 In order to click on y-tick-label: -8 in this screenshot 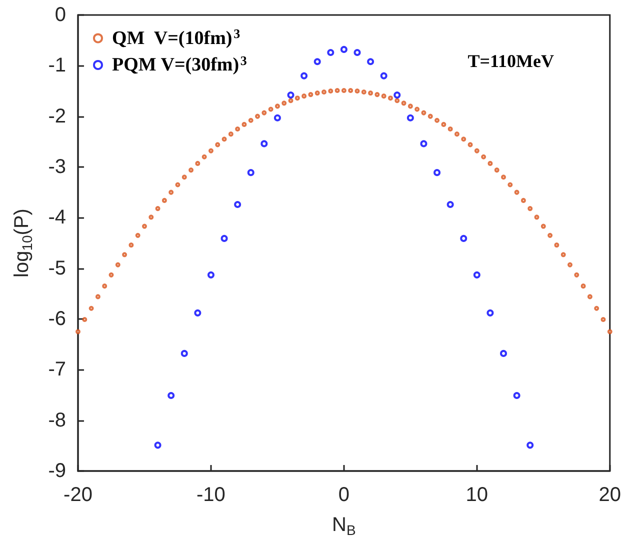, I will do `click(57, 420)`.